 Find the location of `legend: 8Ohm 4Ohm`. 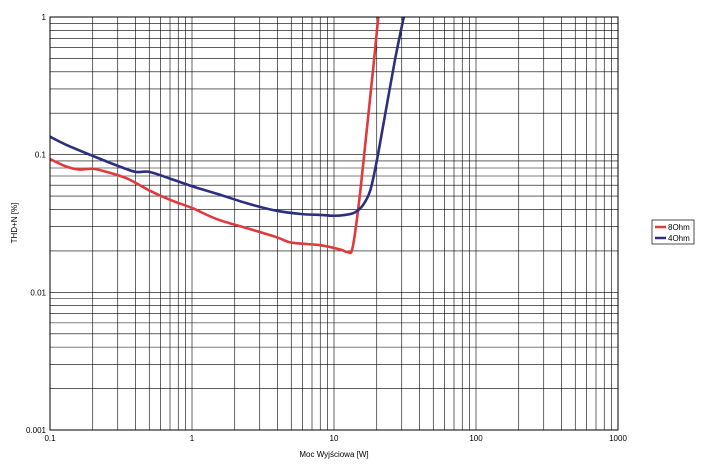

legend: 8Ohm 4Ohm is located at coordinates (673, 232).